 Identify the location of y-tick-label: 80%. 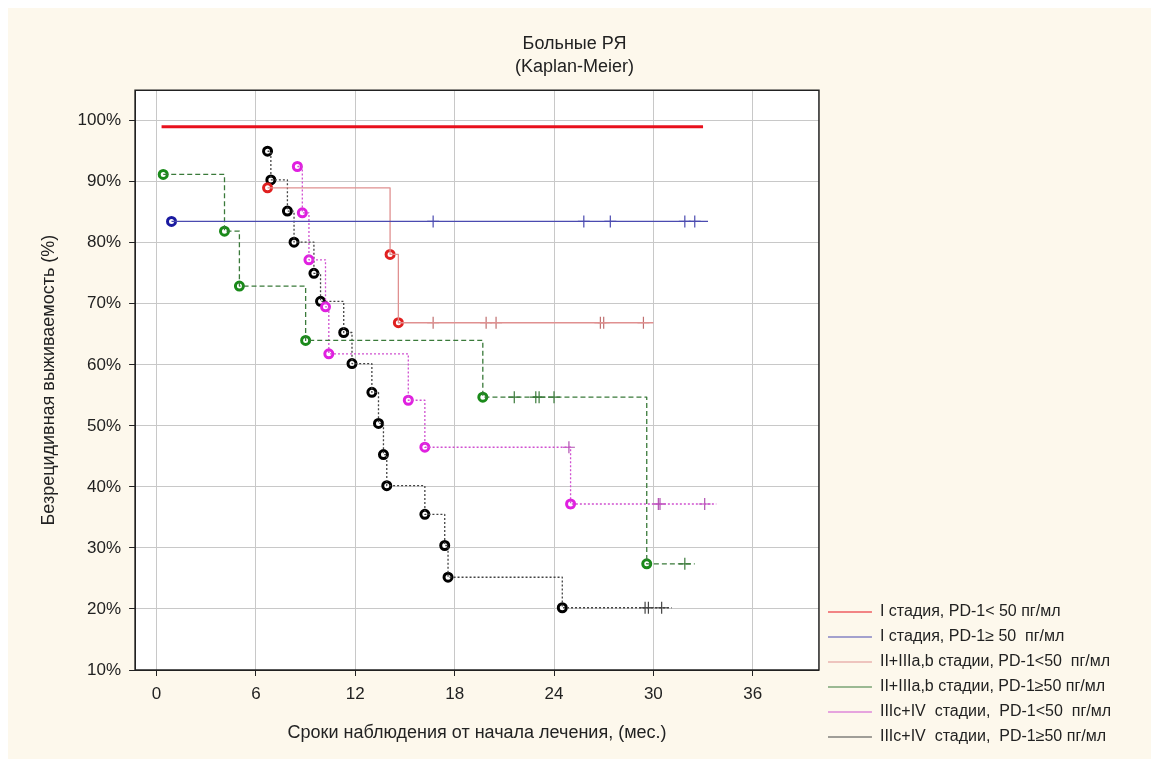
(104, 242).